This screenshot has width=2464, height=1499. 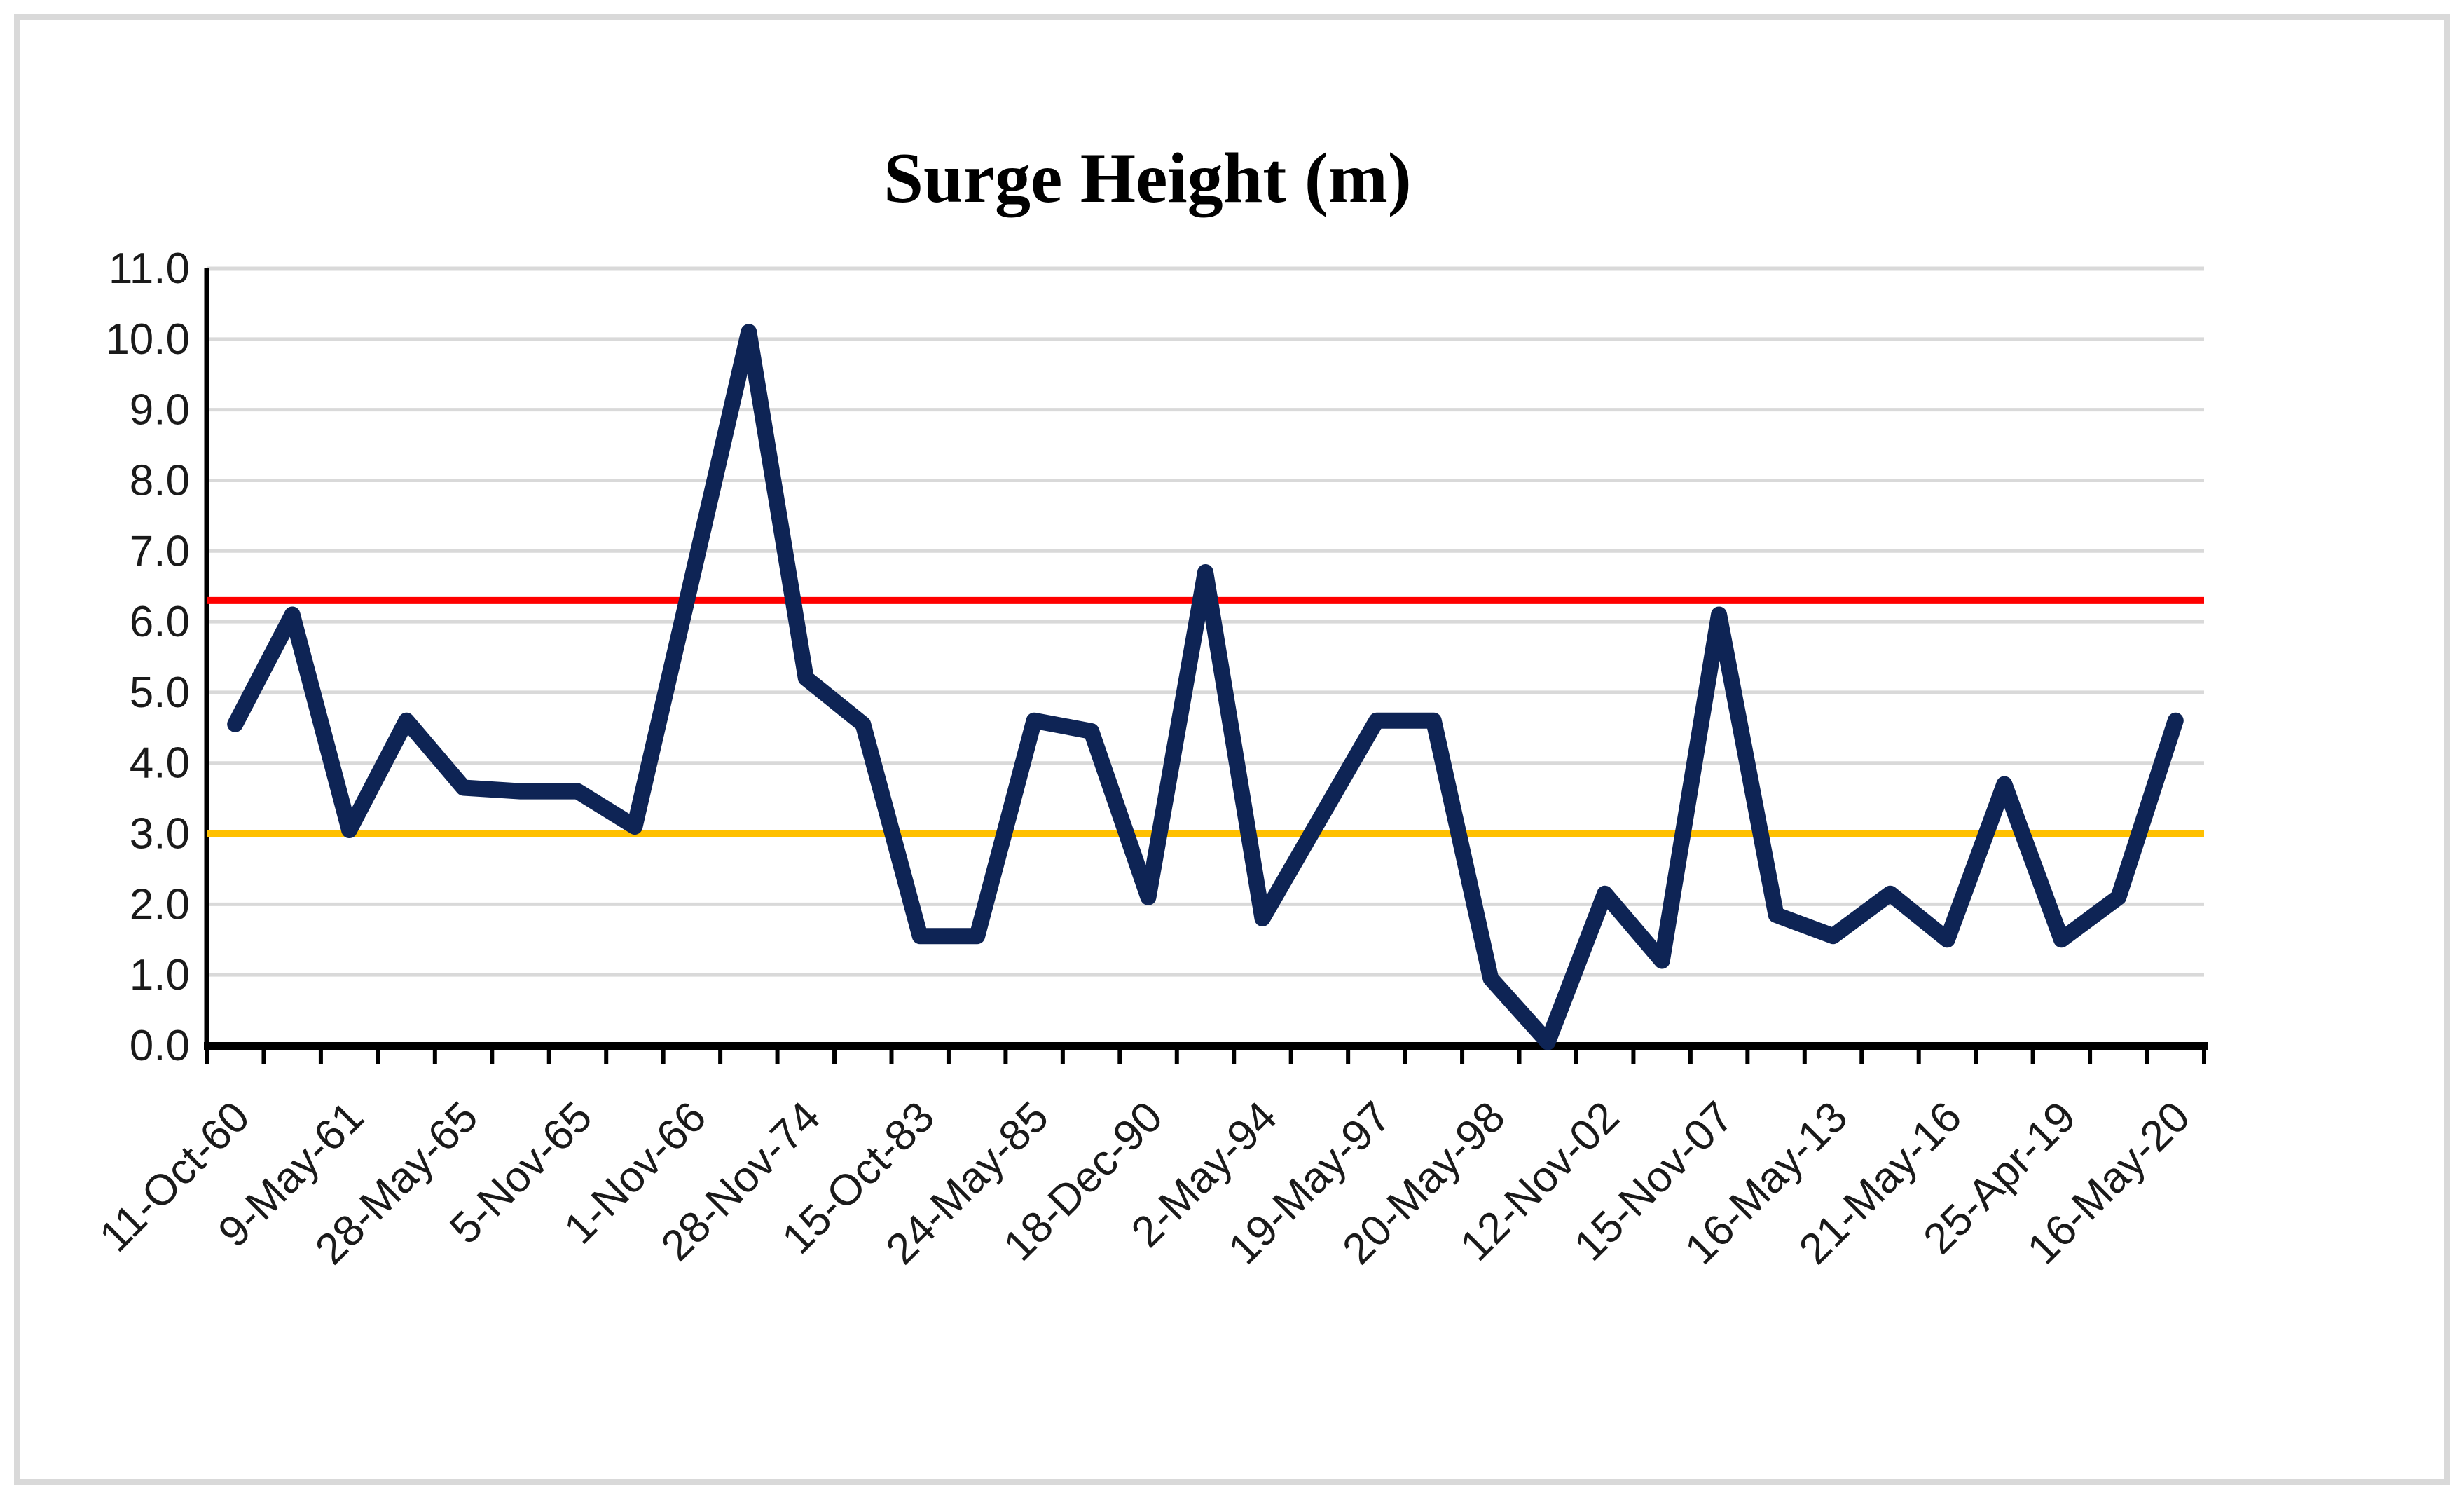 I want to click on y-axis-tick-label: 3.0, so click(x=160, y=834).